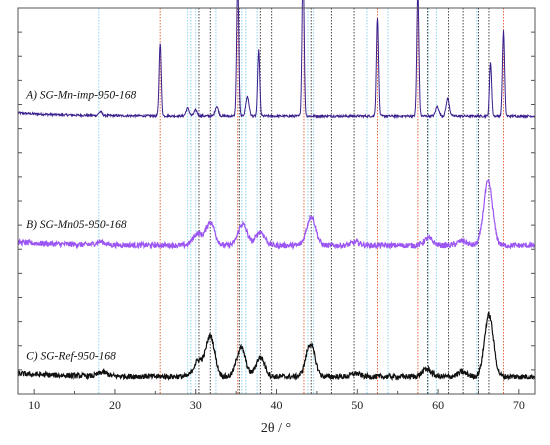 This screenshot has height=445, width=550. What do you see at coordinates (71, 356) in the screenshot?
I see `series-label-3: C) SG-Ref-950-168` at bounding box center [71, 356].